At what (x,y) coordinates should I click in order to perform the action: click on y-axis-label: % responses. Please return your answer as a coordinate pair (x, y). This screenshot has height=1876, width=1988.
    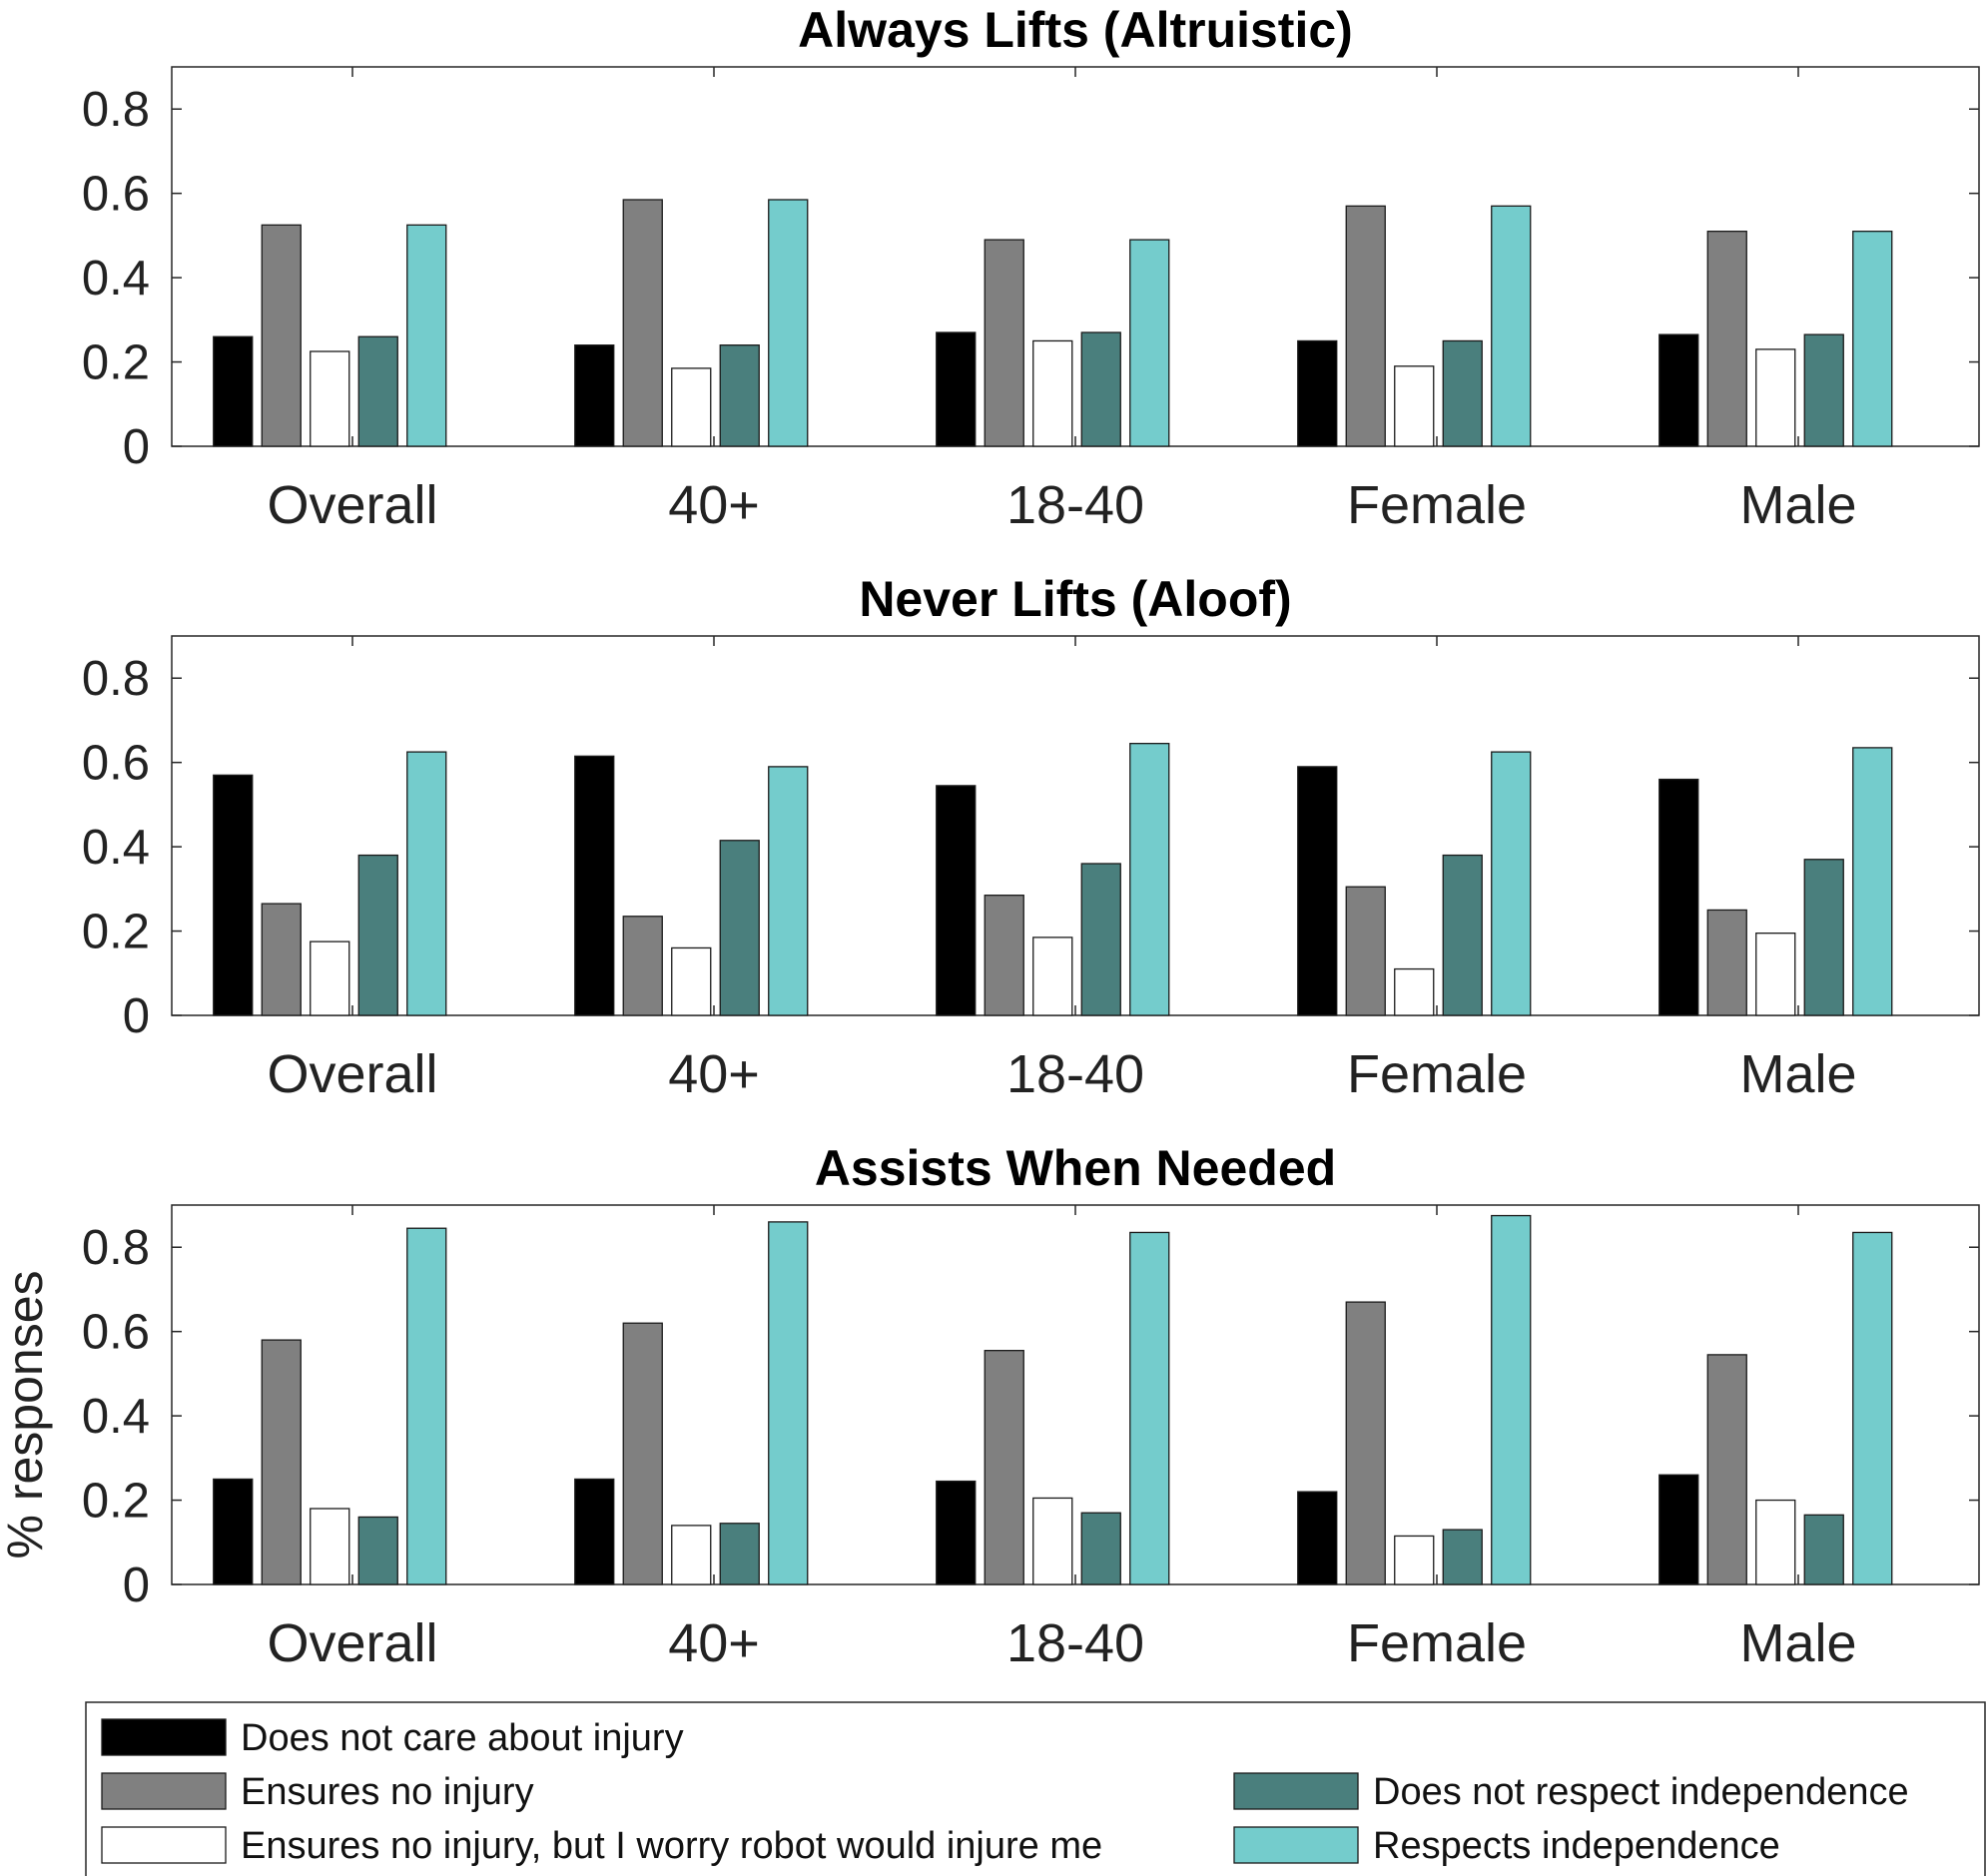
    Looking at the image, I should click on (26, 1414).